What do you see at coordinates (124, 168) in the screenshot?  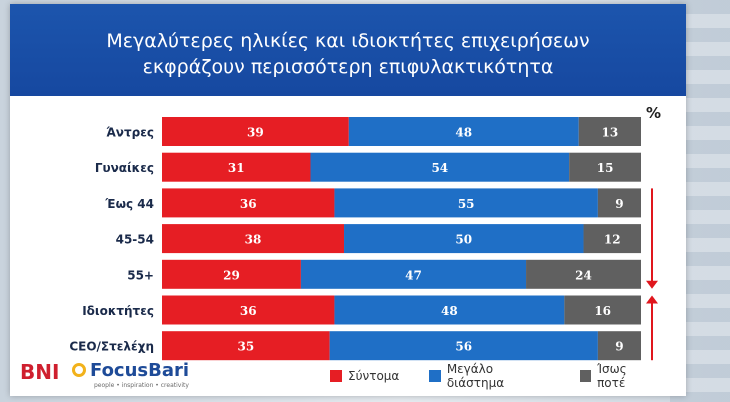 I see `category-label: Γυναίκες` at bounding box center [124, 168].